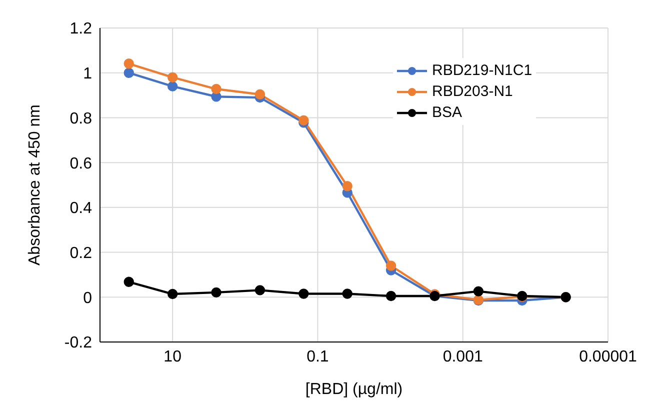 Image resolution: width=646 pixels, height=410 pixels. What do you see at coordinates (87, 74) in the screenshot?
I see `y-tick-label: 1` at bounding box center [87, 74].